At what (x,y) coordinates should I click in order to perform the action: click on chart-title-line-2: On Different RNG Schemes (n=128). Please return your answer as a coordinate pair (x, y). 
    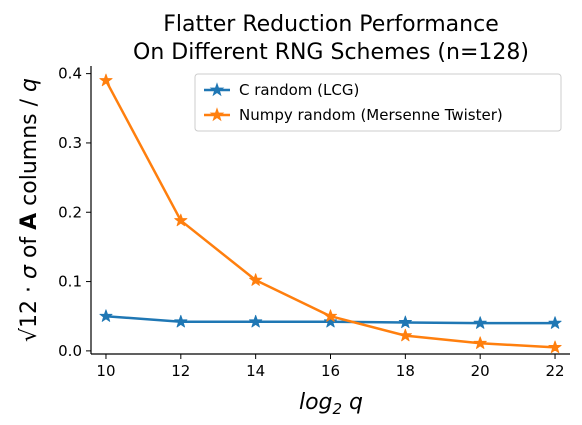
    Looking at the image, I should click on (331, 52).